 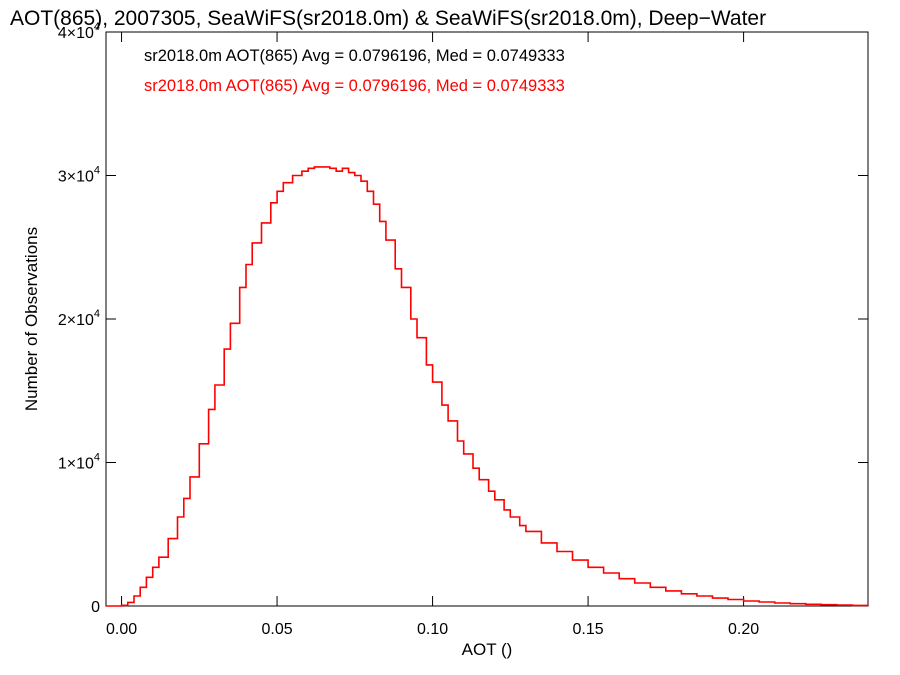 I want to click on y-tick-label: 3×10⁴, so click(x=79, y=175).